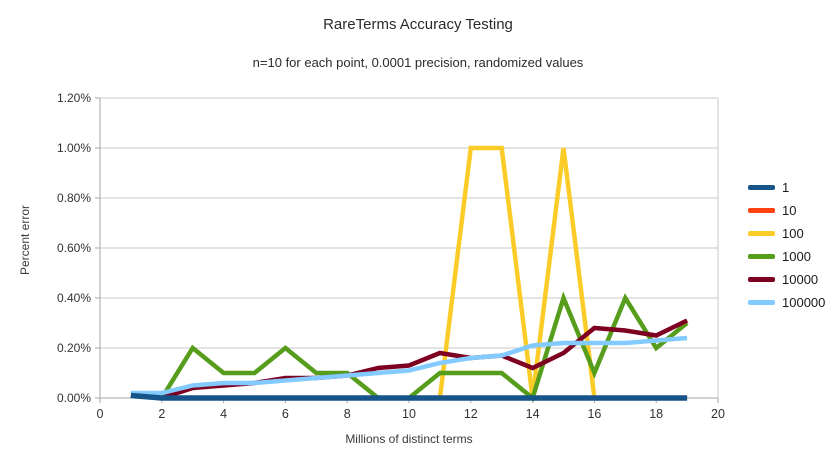 The height and width of the screenshot is (470, 836). Describe the element at coordinates (800, 279) in the screenshot. I see `legend-label: 10000` at that location.